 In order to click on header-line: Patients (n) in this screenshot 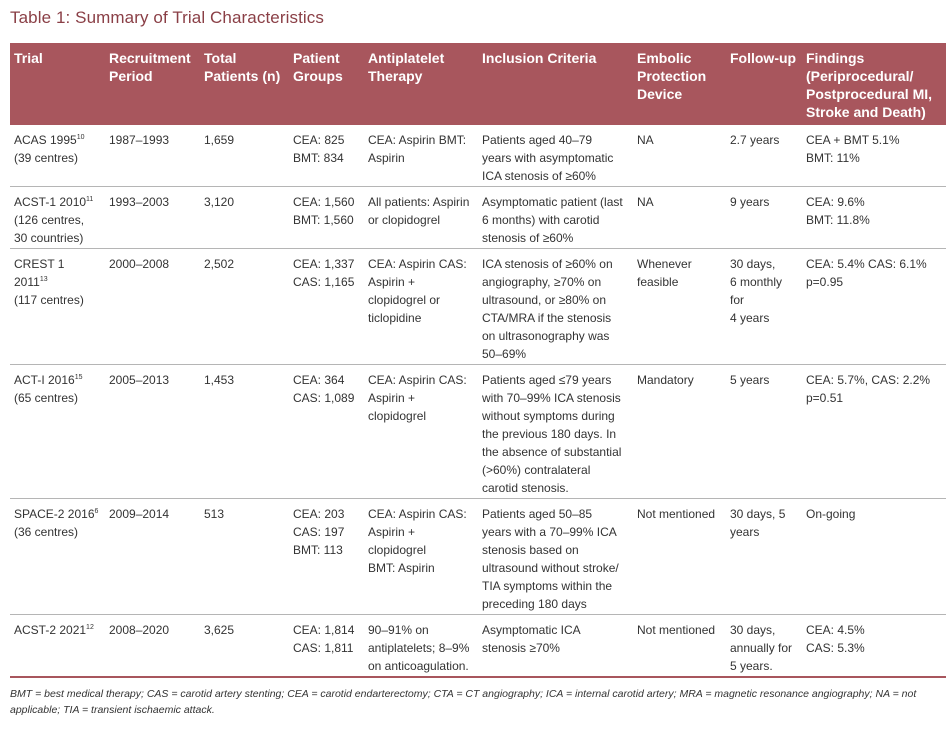, I will do `click(242, 76)`.